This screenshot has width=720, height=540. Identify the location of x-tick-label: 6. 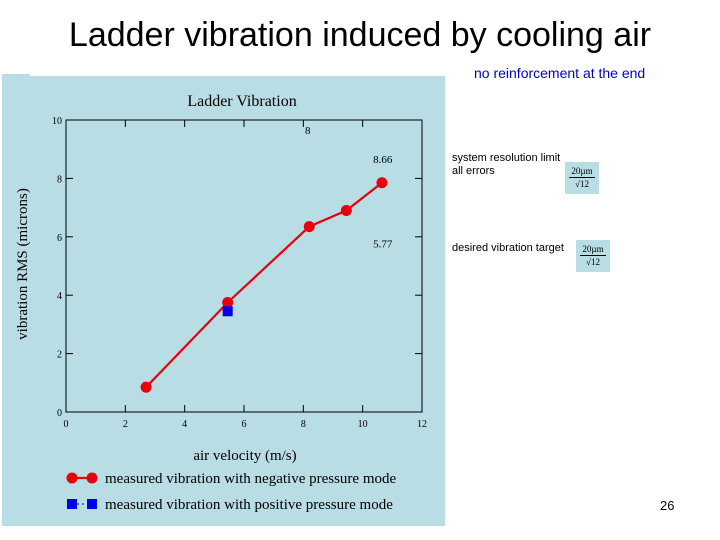
(244, 424).